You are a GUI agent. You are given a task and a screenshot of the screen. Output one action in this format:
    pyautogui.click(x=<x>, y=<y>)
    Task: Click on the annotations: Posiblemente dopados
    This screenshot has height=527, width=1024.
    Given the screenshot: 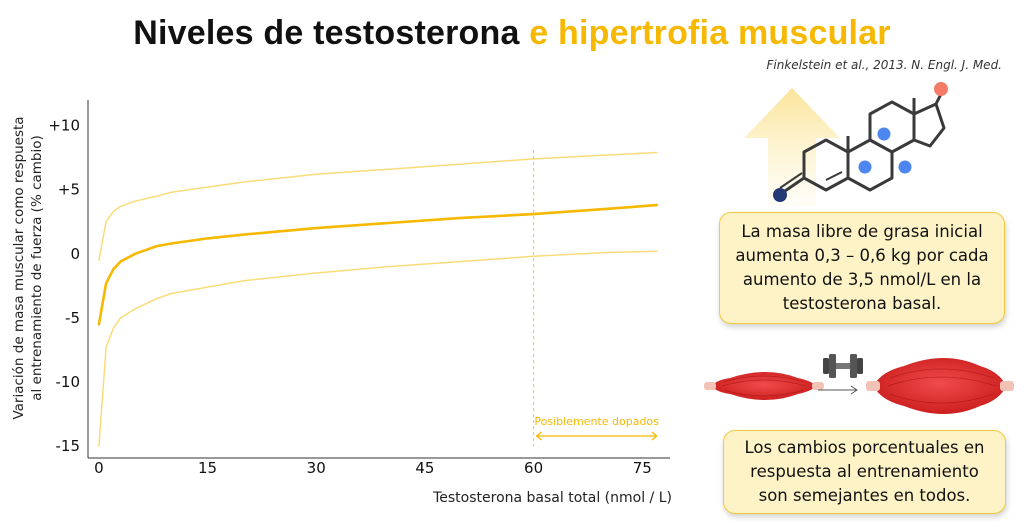 What is the action you would take?
    pyautogui.click(x=596, y=298)
    